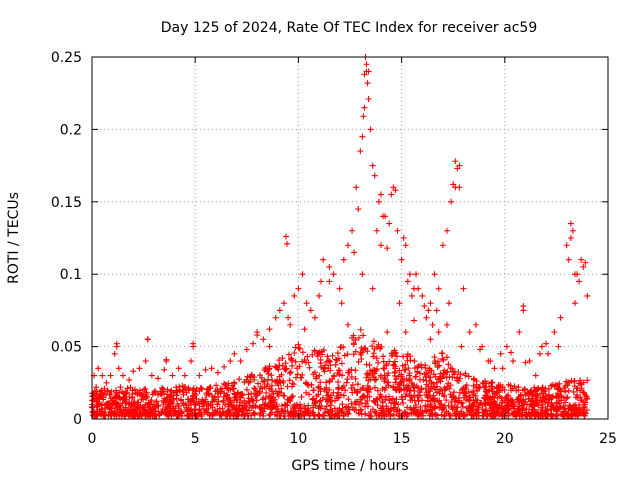 The width and height of the screenshot is (640, 480). I want to click on y-tick-label: 0.2, so click(71, 130).